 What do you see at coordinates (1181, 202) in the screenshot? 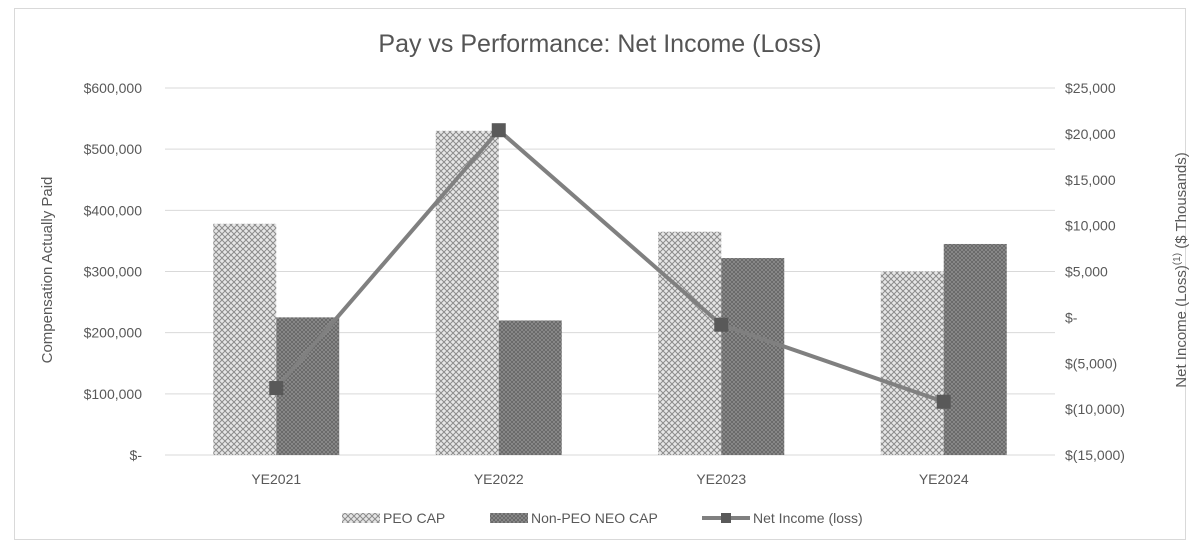
I see `right-axis-title-tail: ($ Thousands)` at bounding box center [1181, 202].